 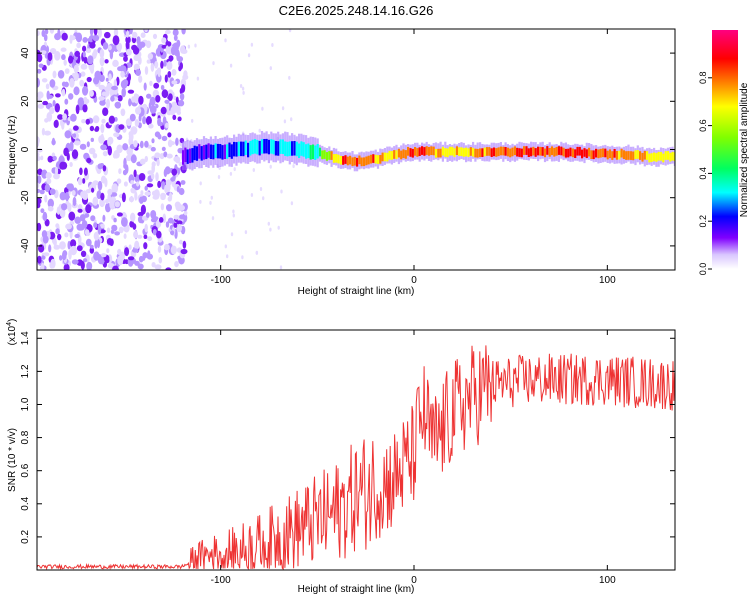 I want to click on colorbar-tick-label: 0.6, so click(x=703, y=125).